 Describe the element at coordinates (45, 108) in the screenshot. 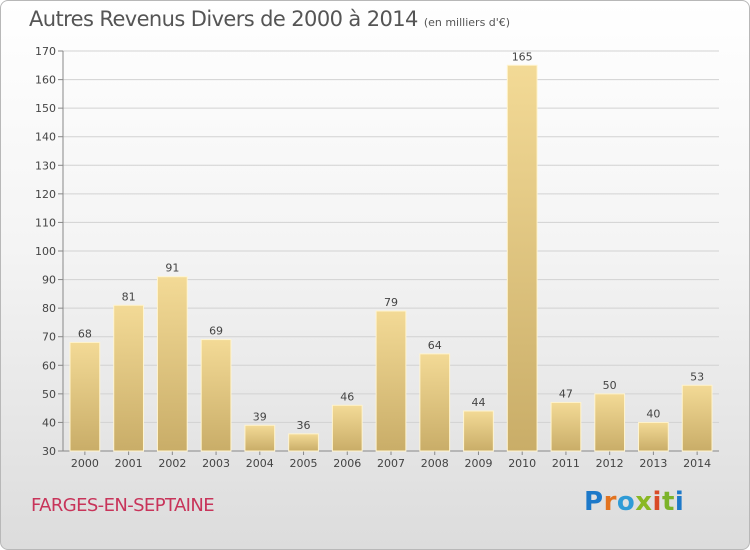

I see `y-tick-label: 150` at that location.